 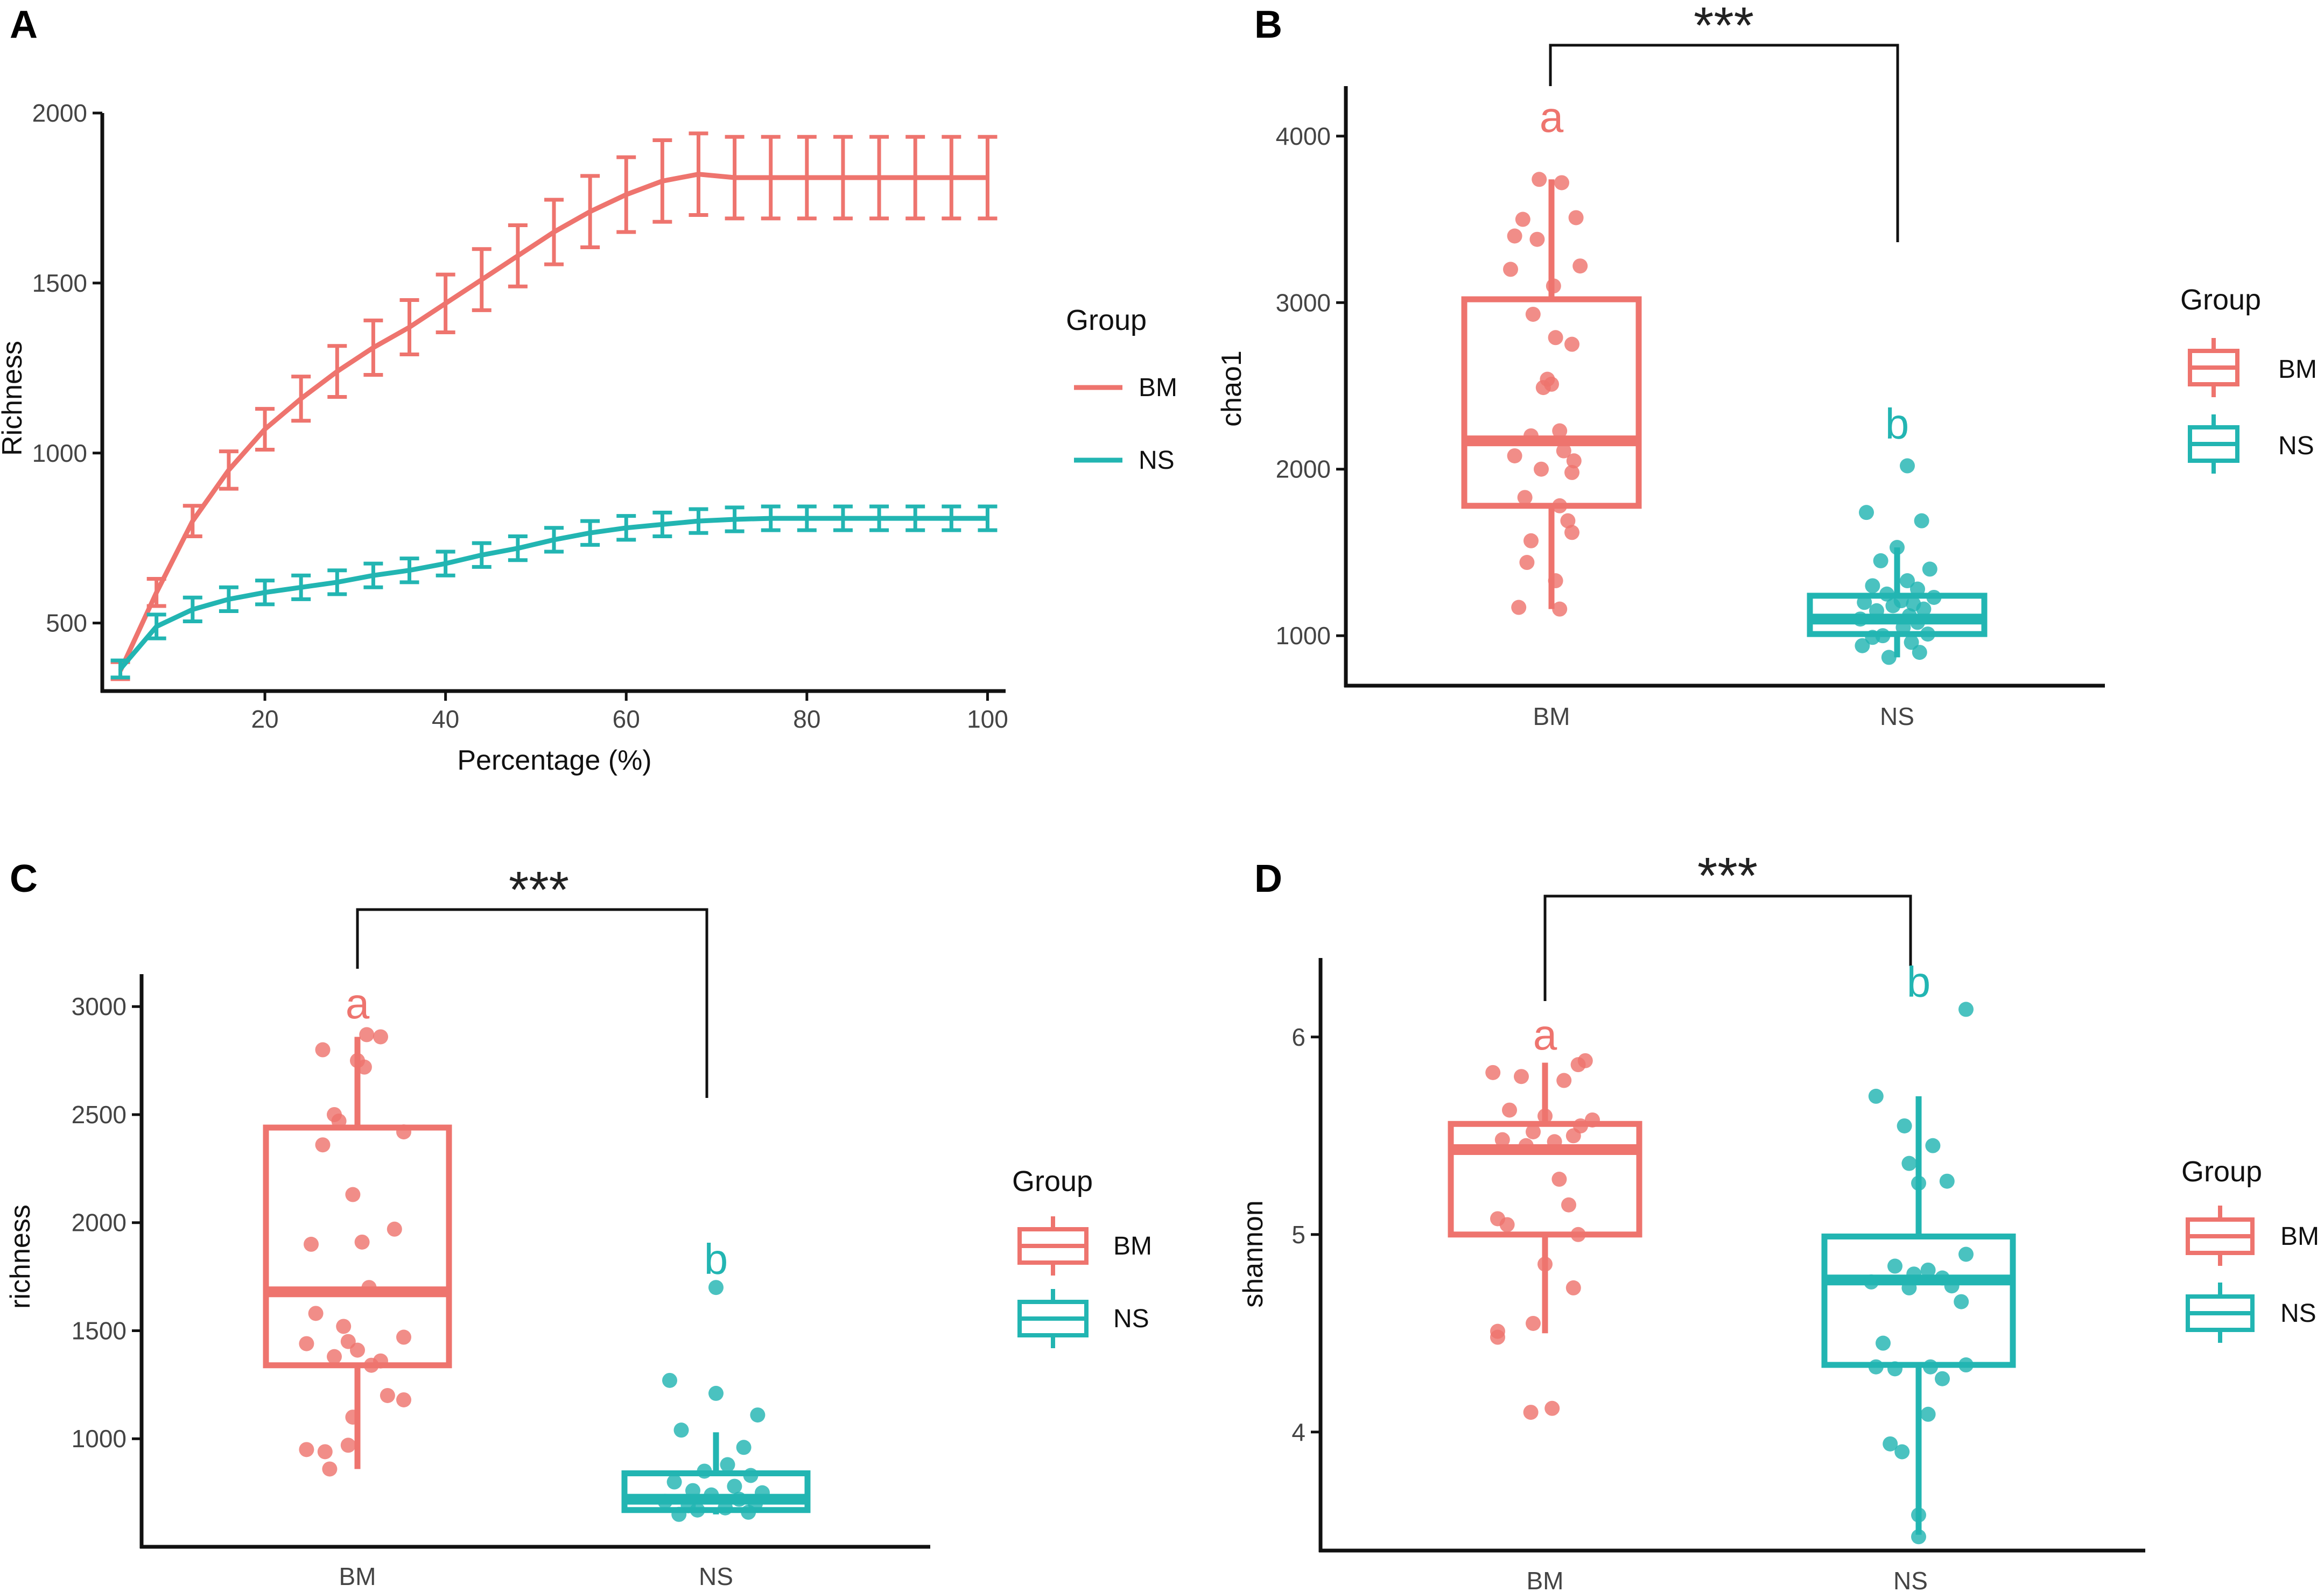 What do you see at coordinates (987, 719) in the screenshot?
I see `panel-a-x-tick-label: 100` at bounding box center [987, 719].